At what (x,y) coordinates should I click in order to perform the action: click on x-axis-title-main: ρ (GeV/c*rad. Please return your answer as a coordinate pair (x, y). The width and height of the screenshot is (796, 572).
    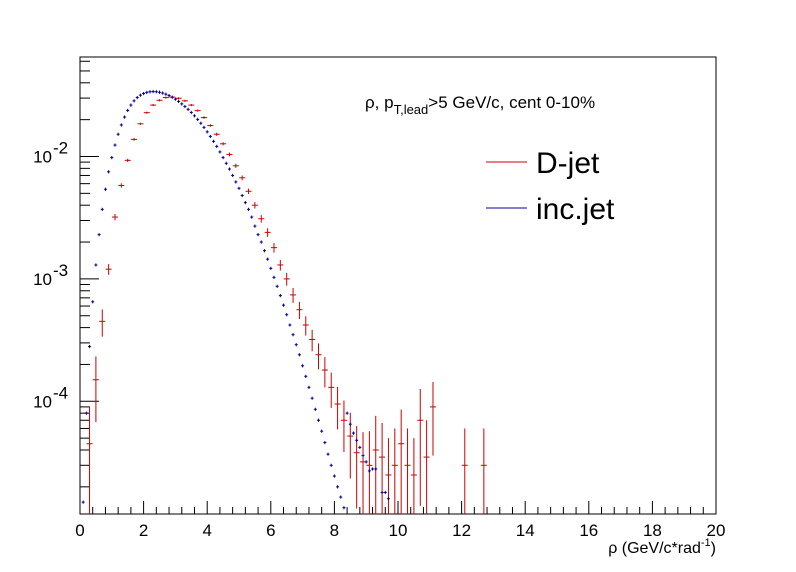
    Looking at the image, I should click on (654, 548).